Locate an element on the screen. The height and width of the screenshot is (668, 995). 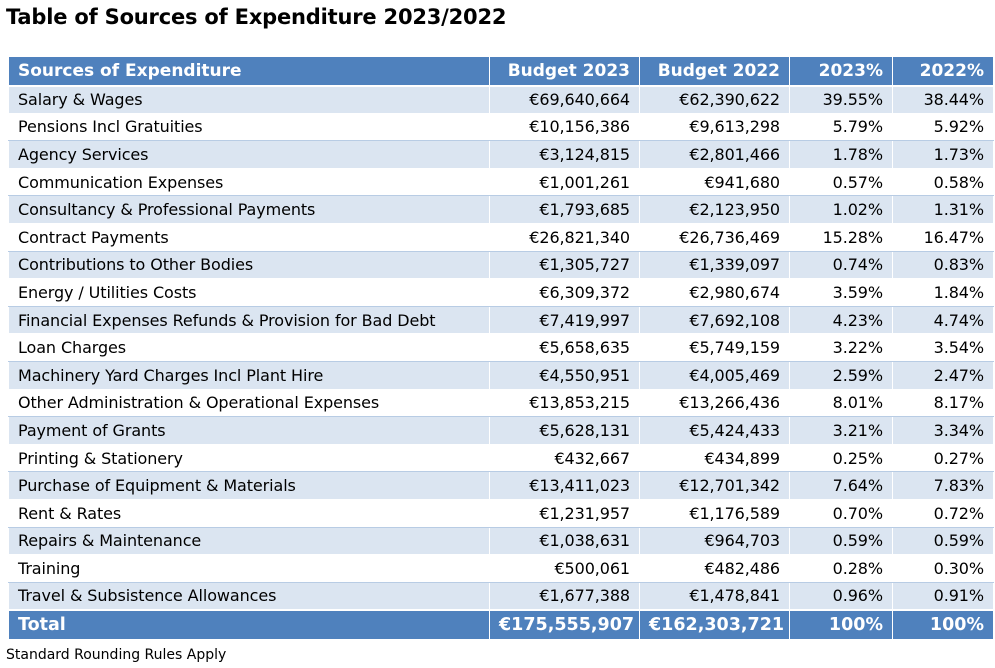
cell-budget-2023: €1,001,261 is located at coordinates (564, 182).